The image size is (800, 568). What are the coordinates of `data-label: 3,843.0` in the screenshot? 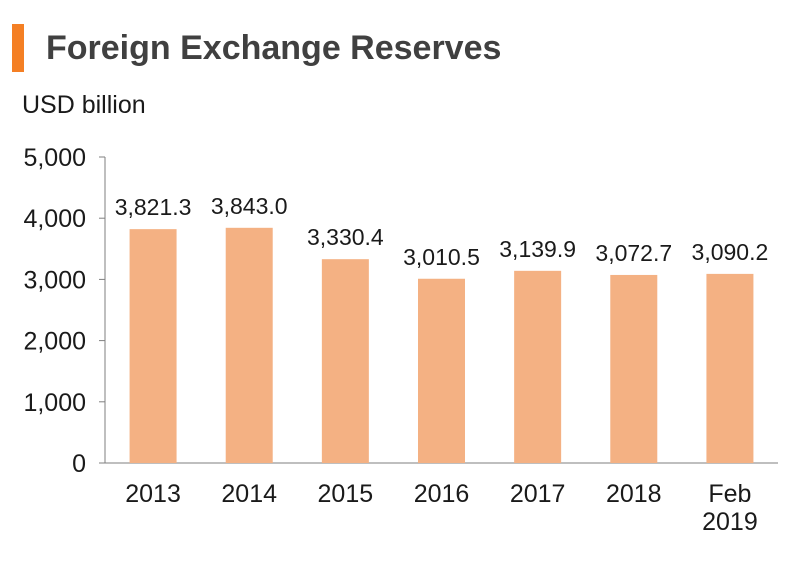 It's located at (249, 206).